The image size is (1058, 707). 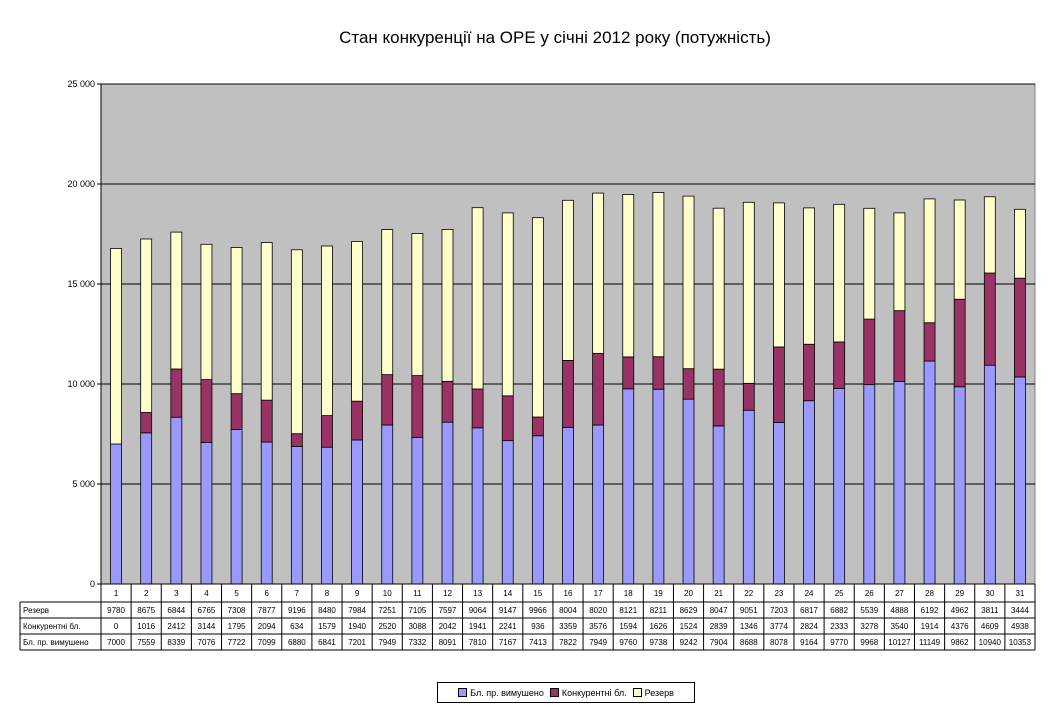 What do you see at coordinates (81, 184) in the screenshot?
I see `y-tick-label: 20 000` at bounding box center [81, 184].